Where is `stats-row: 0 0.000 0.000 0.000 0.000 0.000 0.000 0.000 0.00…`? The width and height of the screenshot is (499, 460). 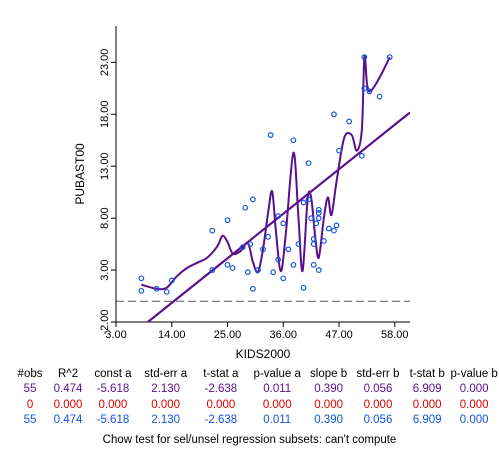 stats-row: 0 0.000 0.000 0.000 0.000 0.000 0.000 0.000 0.00… is located at coordinates (255, 405).